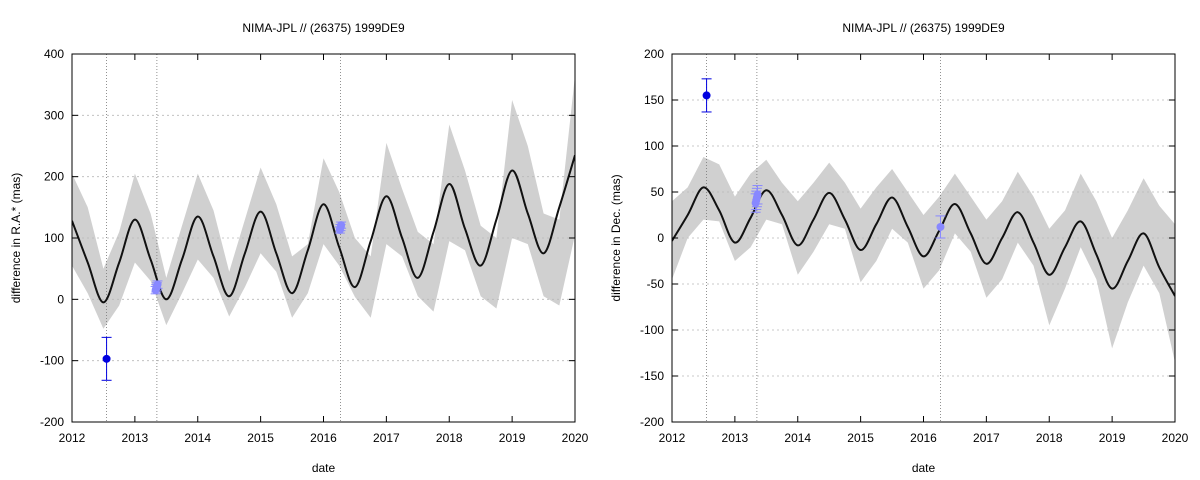 The width and height of the screenshot is (1200, 480). What do you see at coordinates (654, 100) in the screenshot?
I see `y-tick-label: 150` at bounding box center [654, 100].